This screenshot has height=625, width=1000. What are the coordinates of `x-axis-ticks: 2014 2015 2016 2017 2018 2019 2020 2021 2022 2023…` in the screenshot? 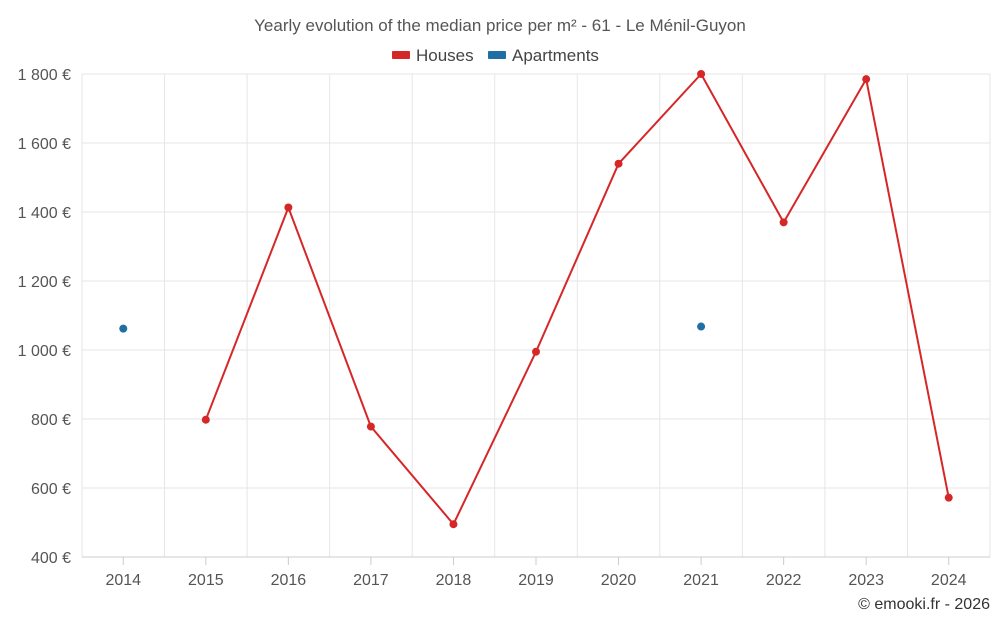 It's located at (536, 573).